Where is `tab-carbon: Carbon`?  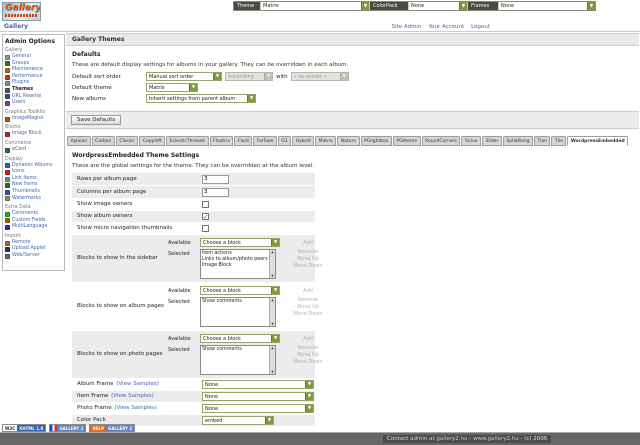 tab-carbon: Carbon is located at coordinates (103, 141).